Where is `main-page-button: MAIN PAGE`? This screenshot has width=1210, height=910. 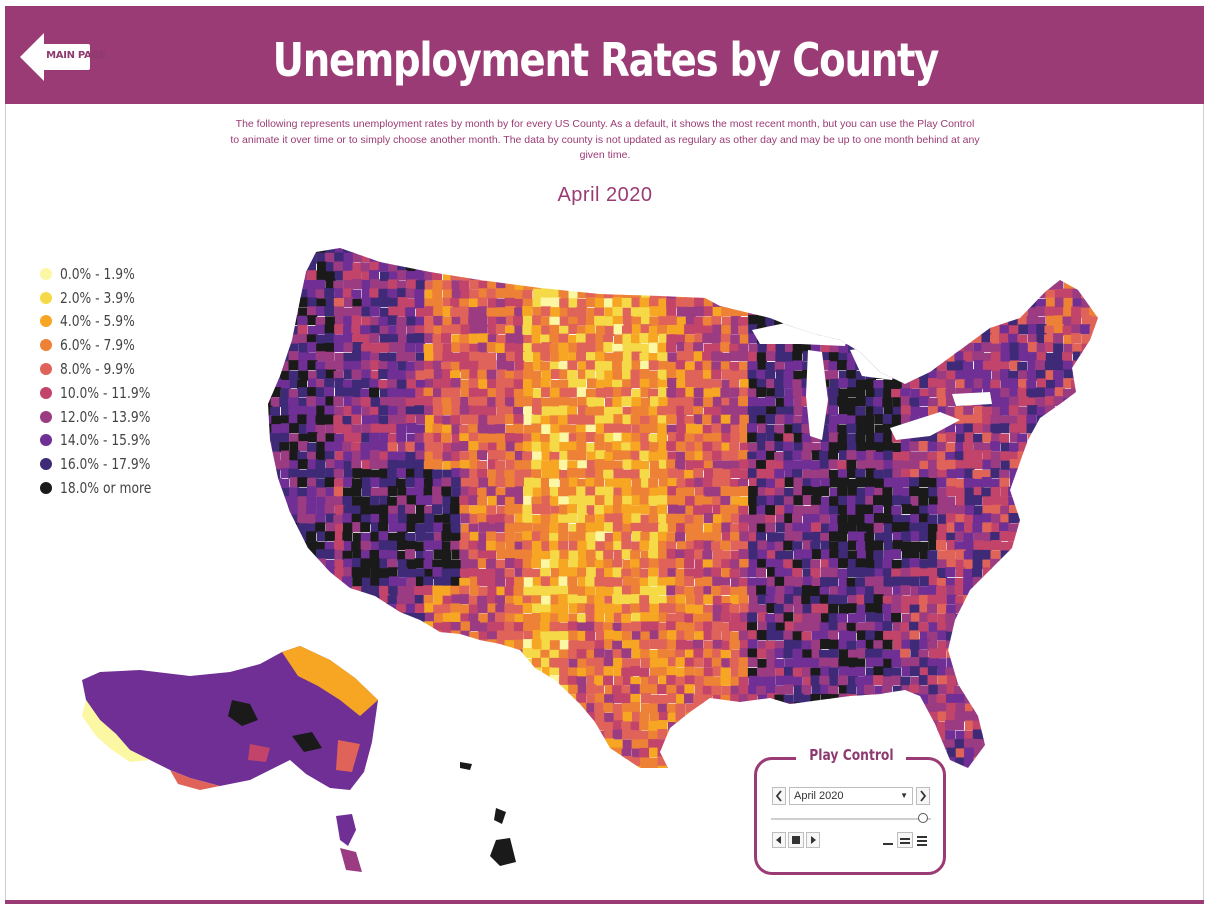 main-page-button: MAIN PAGE is located at coordinates (62, 57).